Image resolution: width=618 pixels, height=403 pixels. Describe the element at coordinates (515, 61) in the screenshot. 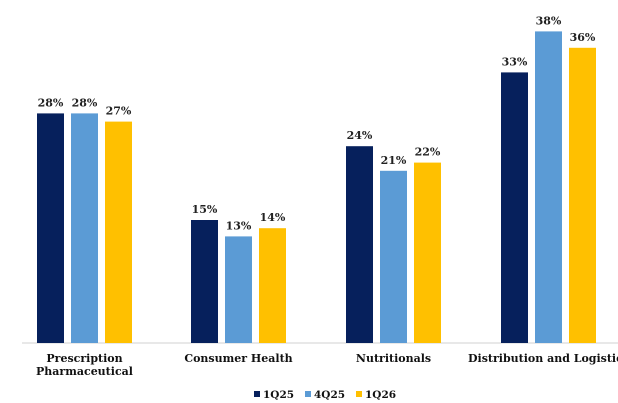

I see `data-label: 33%` at that location.